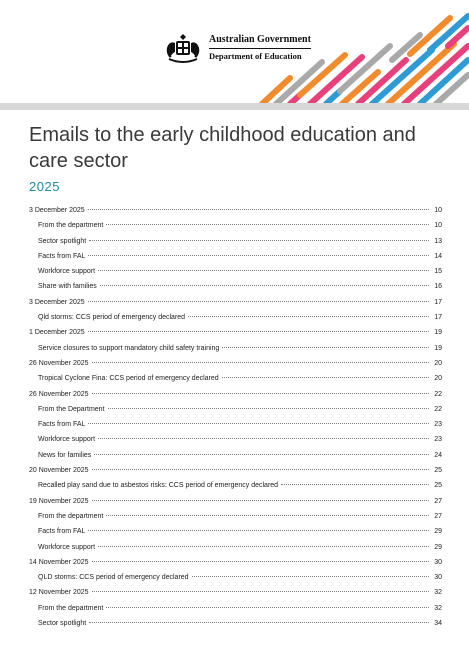 The height and width of the screenshot is (664, 469). I want to click on toc-entry: From the department 27, so click(235, 516).